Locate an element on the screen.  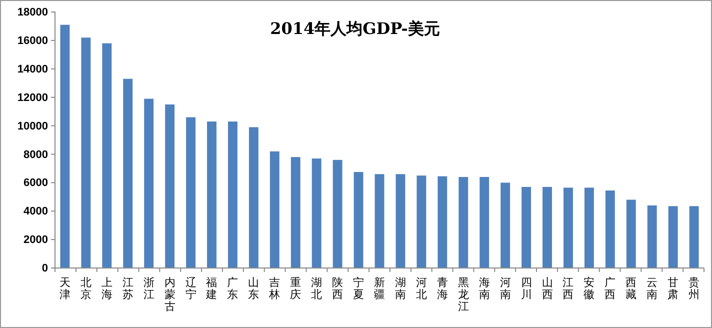
text: 2014年人均GDP-美元 is located at coordinates (355, 28).